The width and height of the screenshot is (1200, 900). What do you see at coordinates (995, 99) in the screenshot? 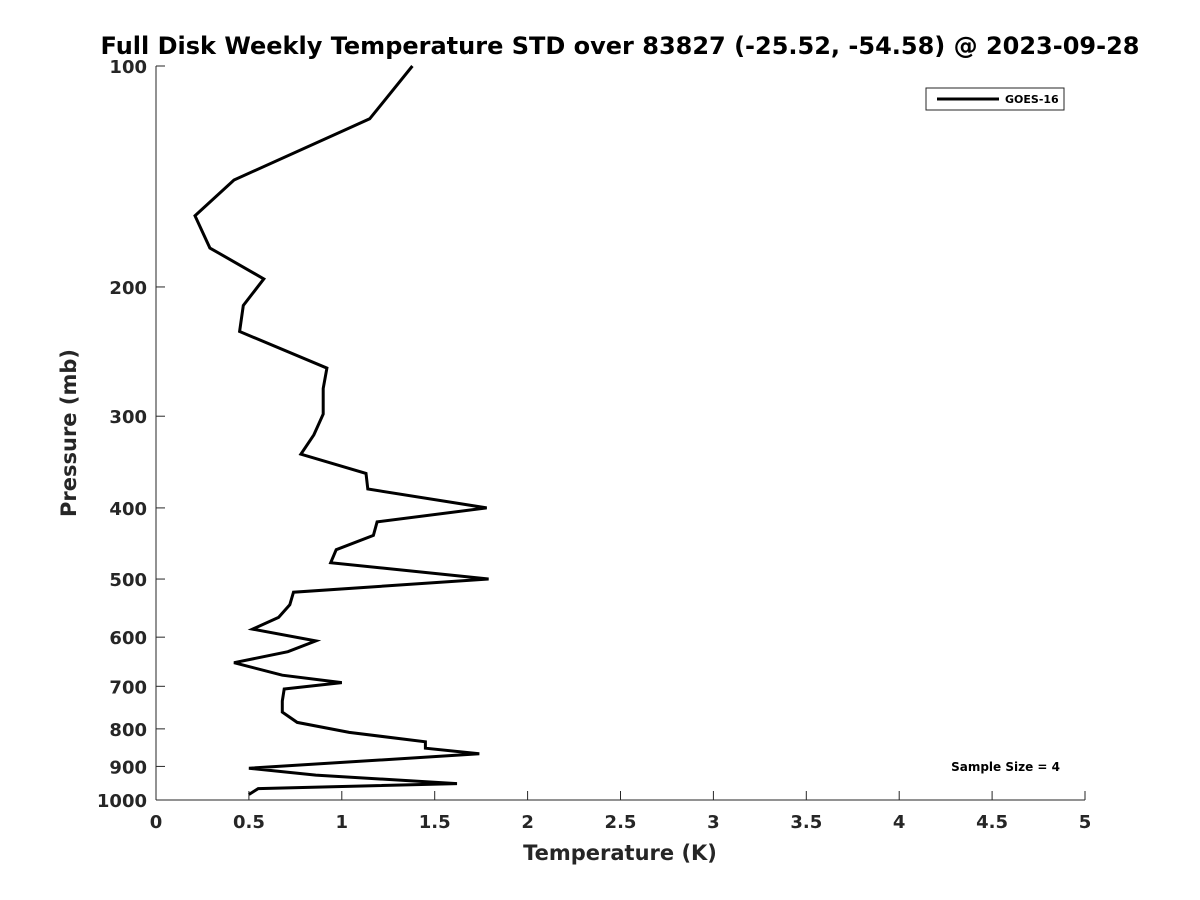
I see `legend: GOES-16` at bounding box center [995, 99].